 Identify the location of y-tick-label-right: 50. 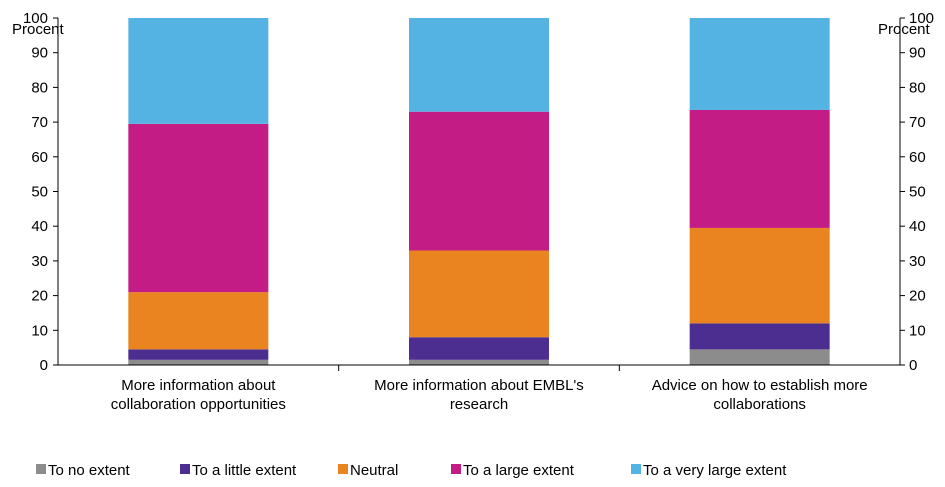
(917, 192).